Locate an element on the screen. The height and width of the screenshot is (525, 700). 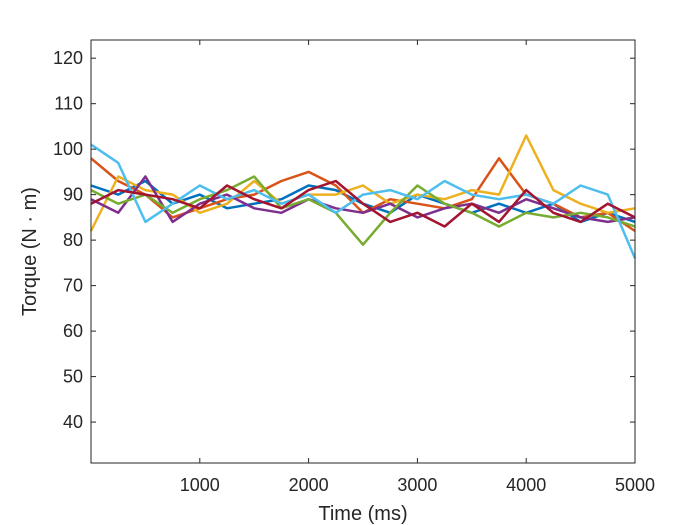
x-axis-label: Time (ms) is located at coordinates (362, 514).